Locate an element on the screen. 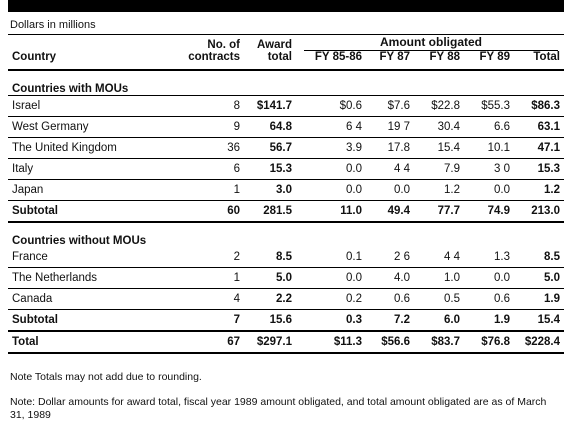  fy88-cell: 1.2 is located at coordinates (439, 190).